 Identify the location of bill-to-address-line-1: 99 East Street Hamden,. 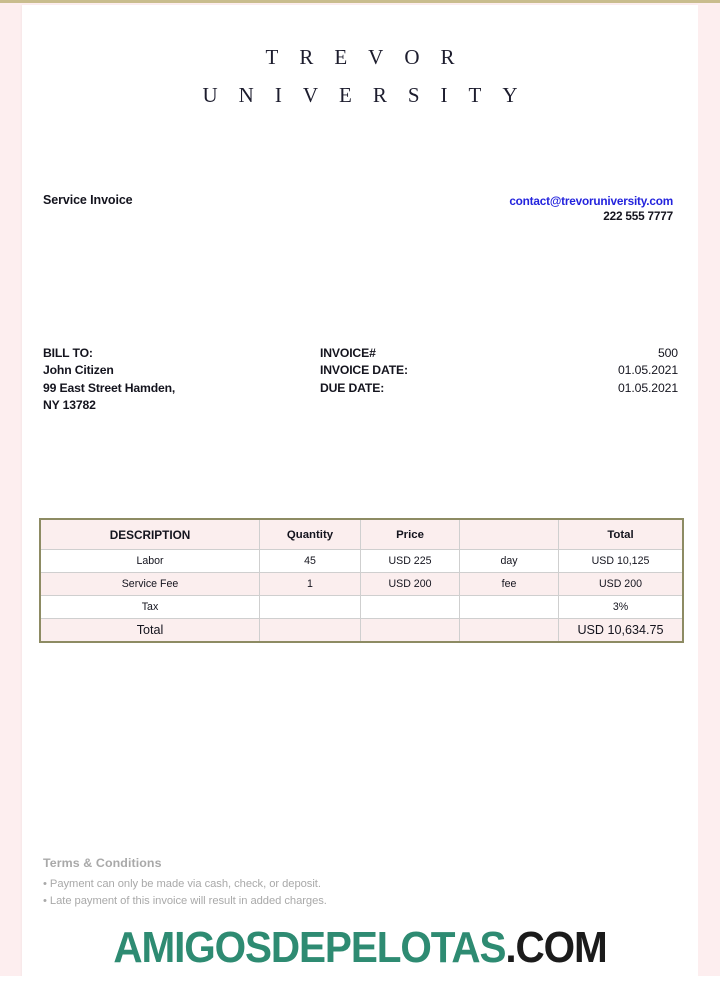
(109, 387).